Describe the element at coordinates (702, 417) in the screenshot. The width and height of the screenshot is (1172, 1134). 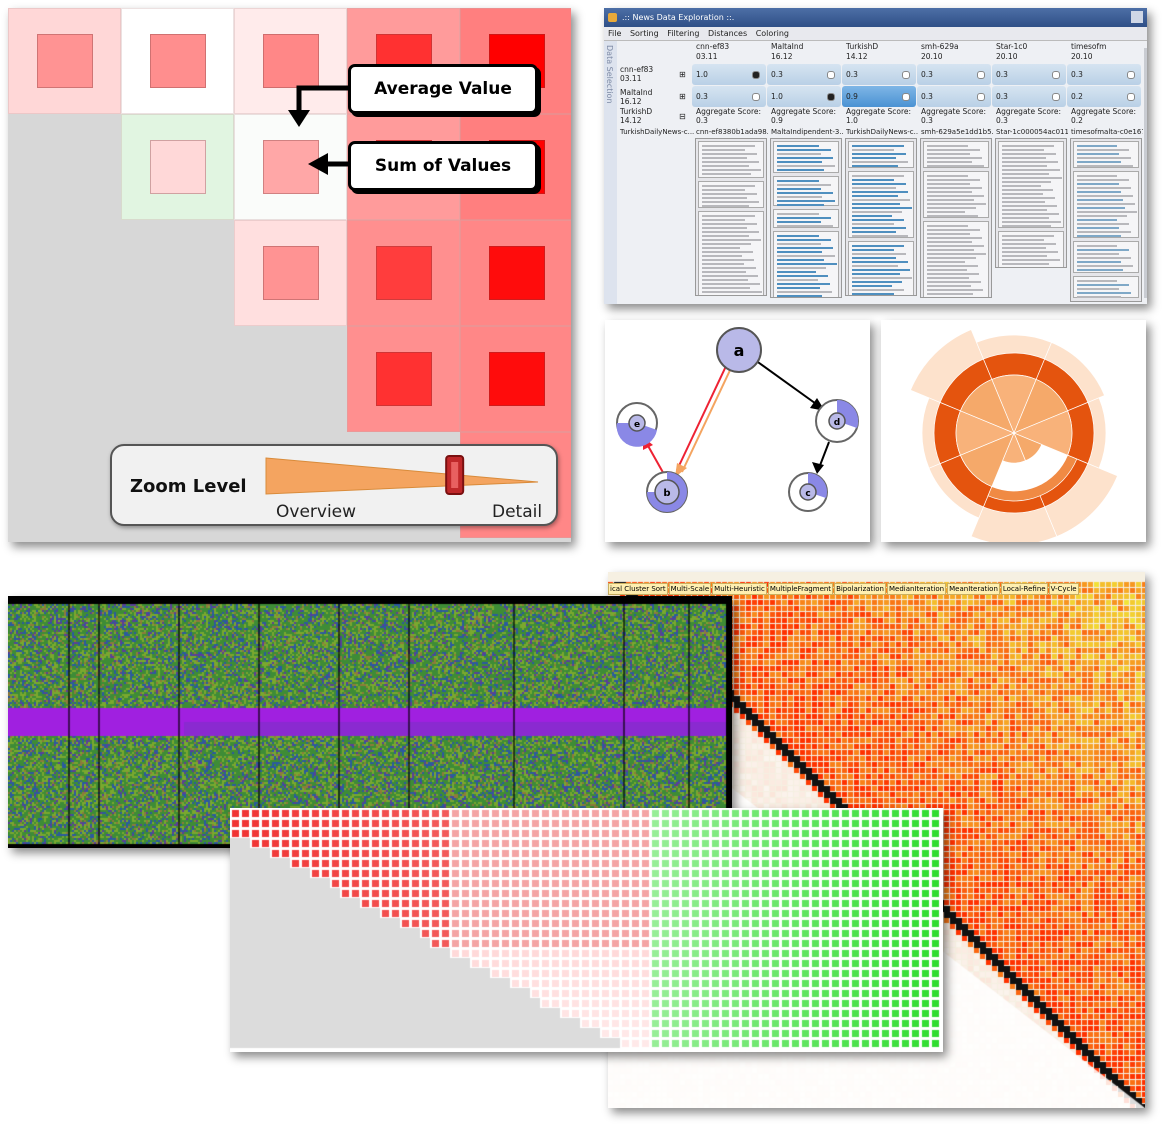
I see `edge-a-b` at that location.